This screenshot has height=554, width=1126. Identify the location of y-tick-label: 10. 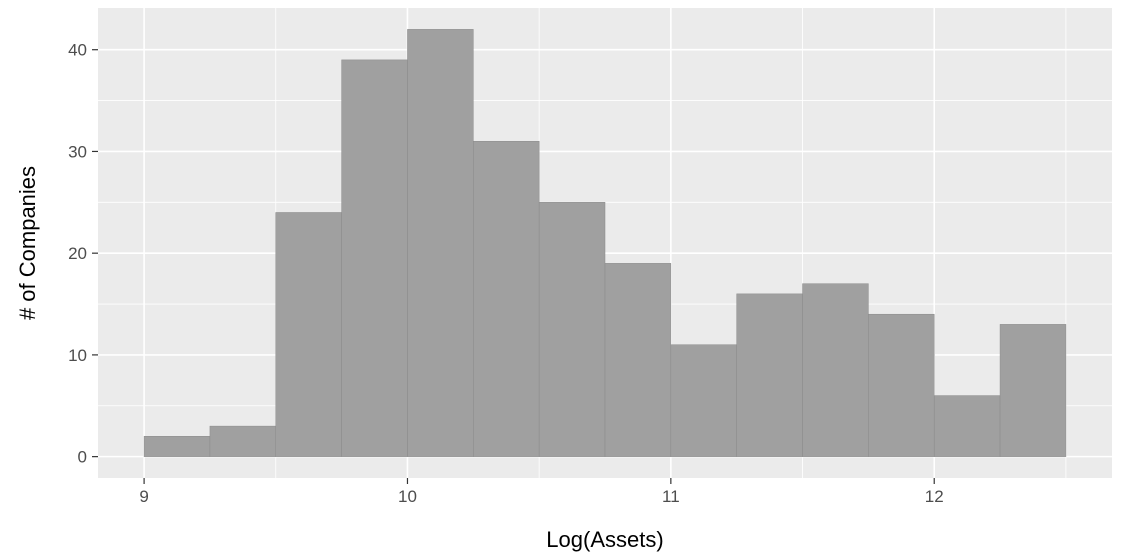
(77, 355).